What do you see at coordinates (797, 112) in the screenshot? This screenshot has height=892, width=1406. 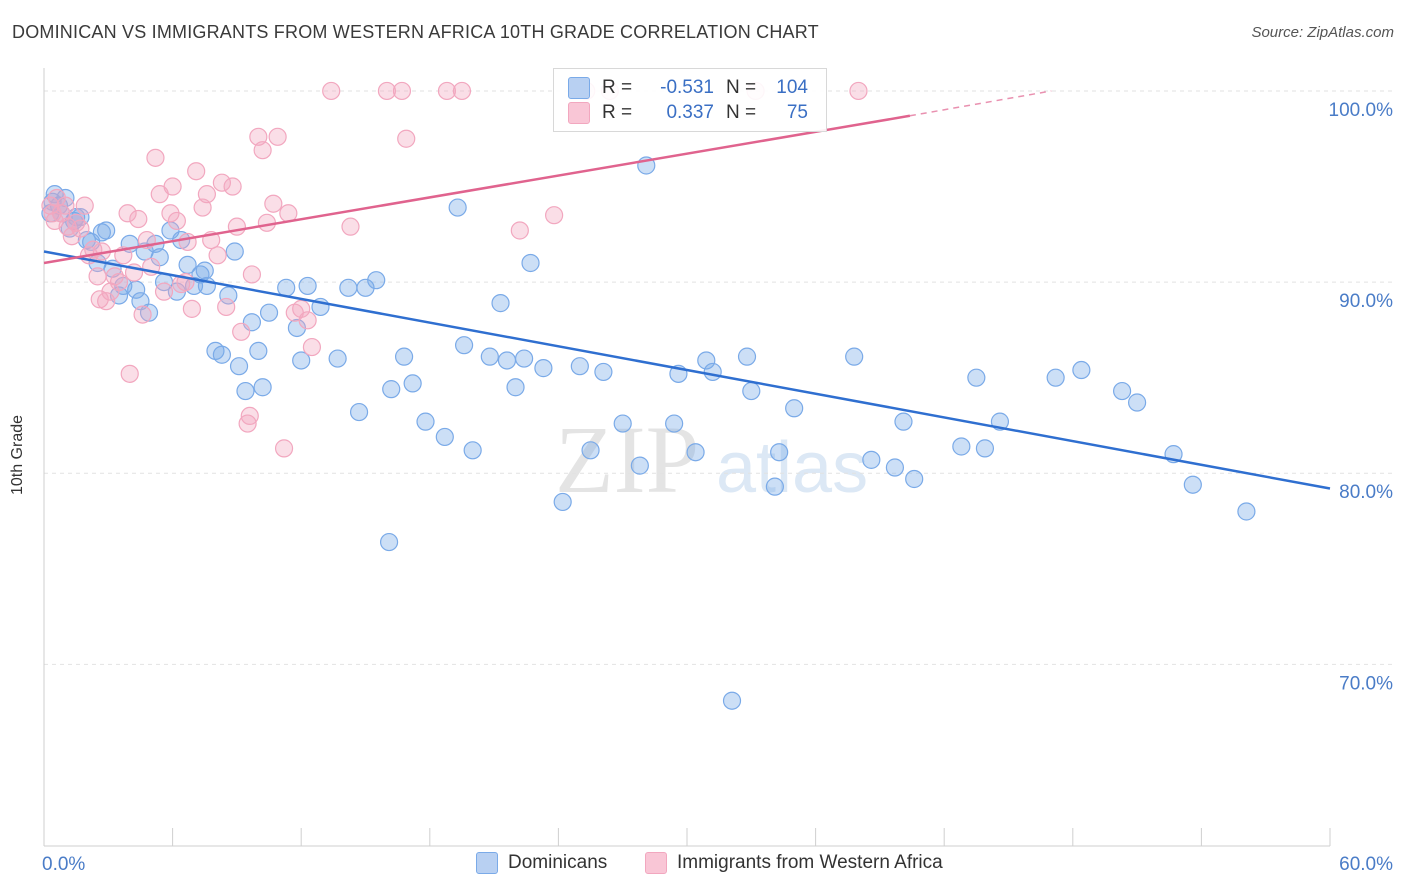 I see `legend-n-value: 75` at bounding box center [797, 112].